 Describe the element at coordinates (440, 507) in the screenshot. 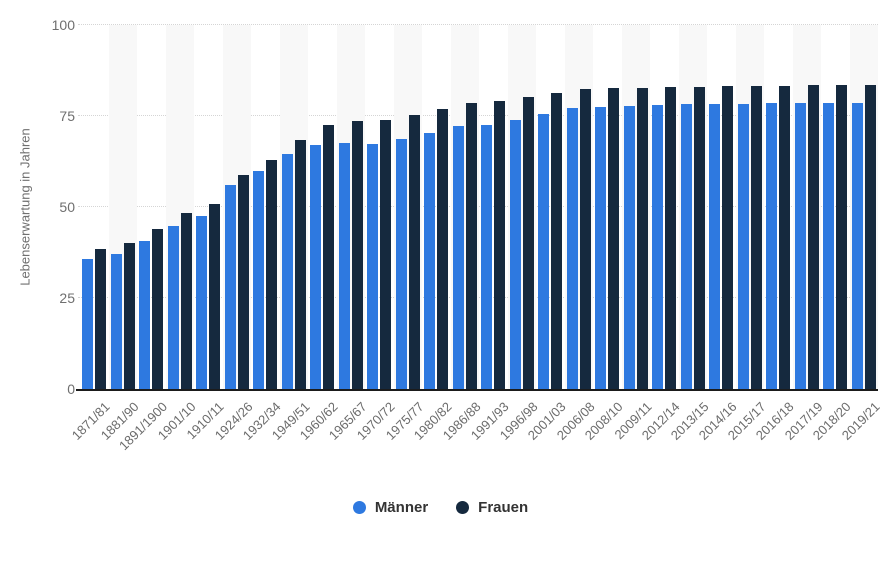

I see `legend: Männer Frauen` at that location.